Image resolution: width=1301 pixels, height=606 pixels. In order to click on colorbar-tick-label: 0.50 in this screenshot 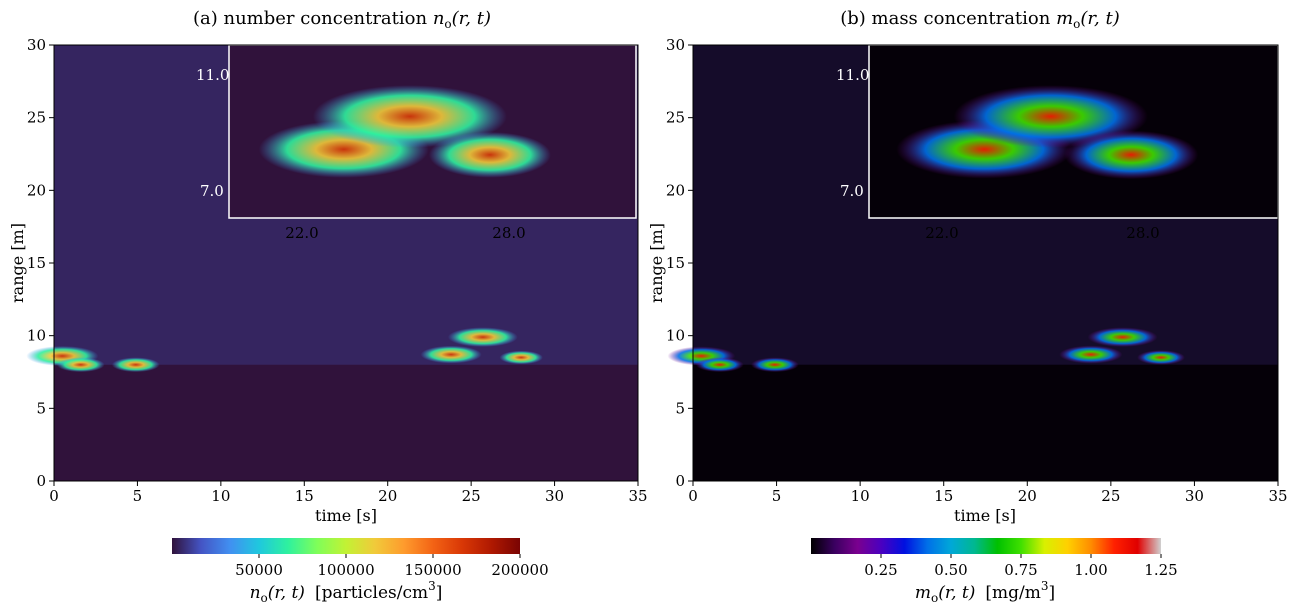, I will do `click(950, 570)`.